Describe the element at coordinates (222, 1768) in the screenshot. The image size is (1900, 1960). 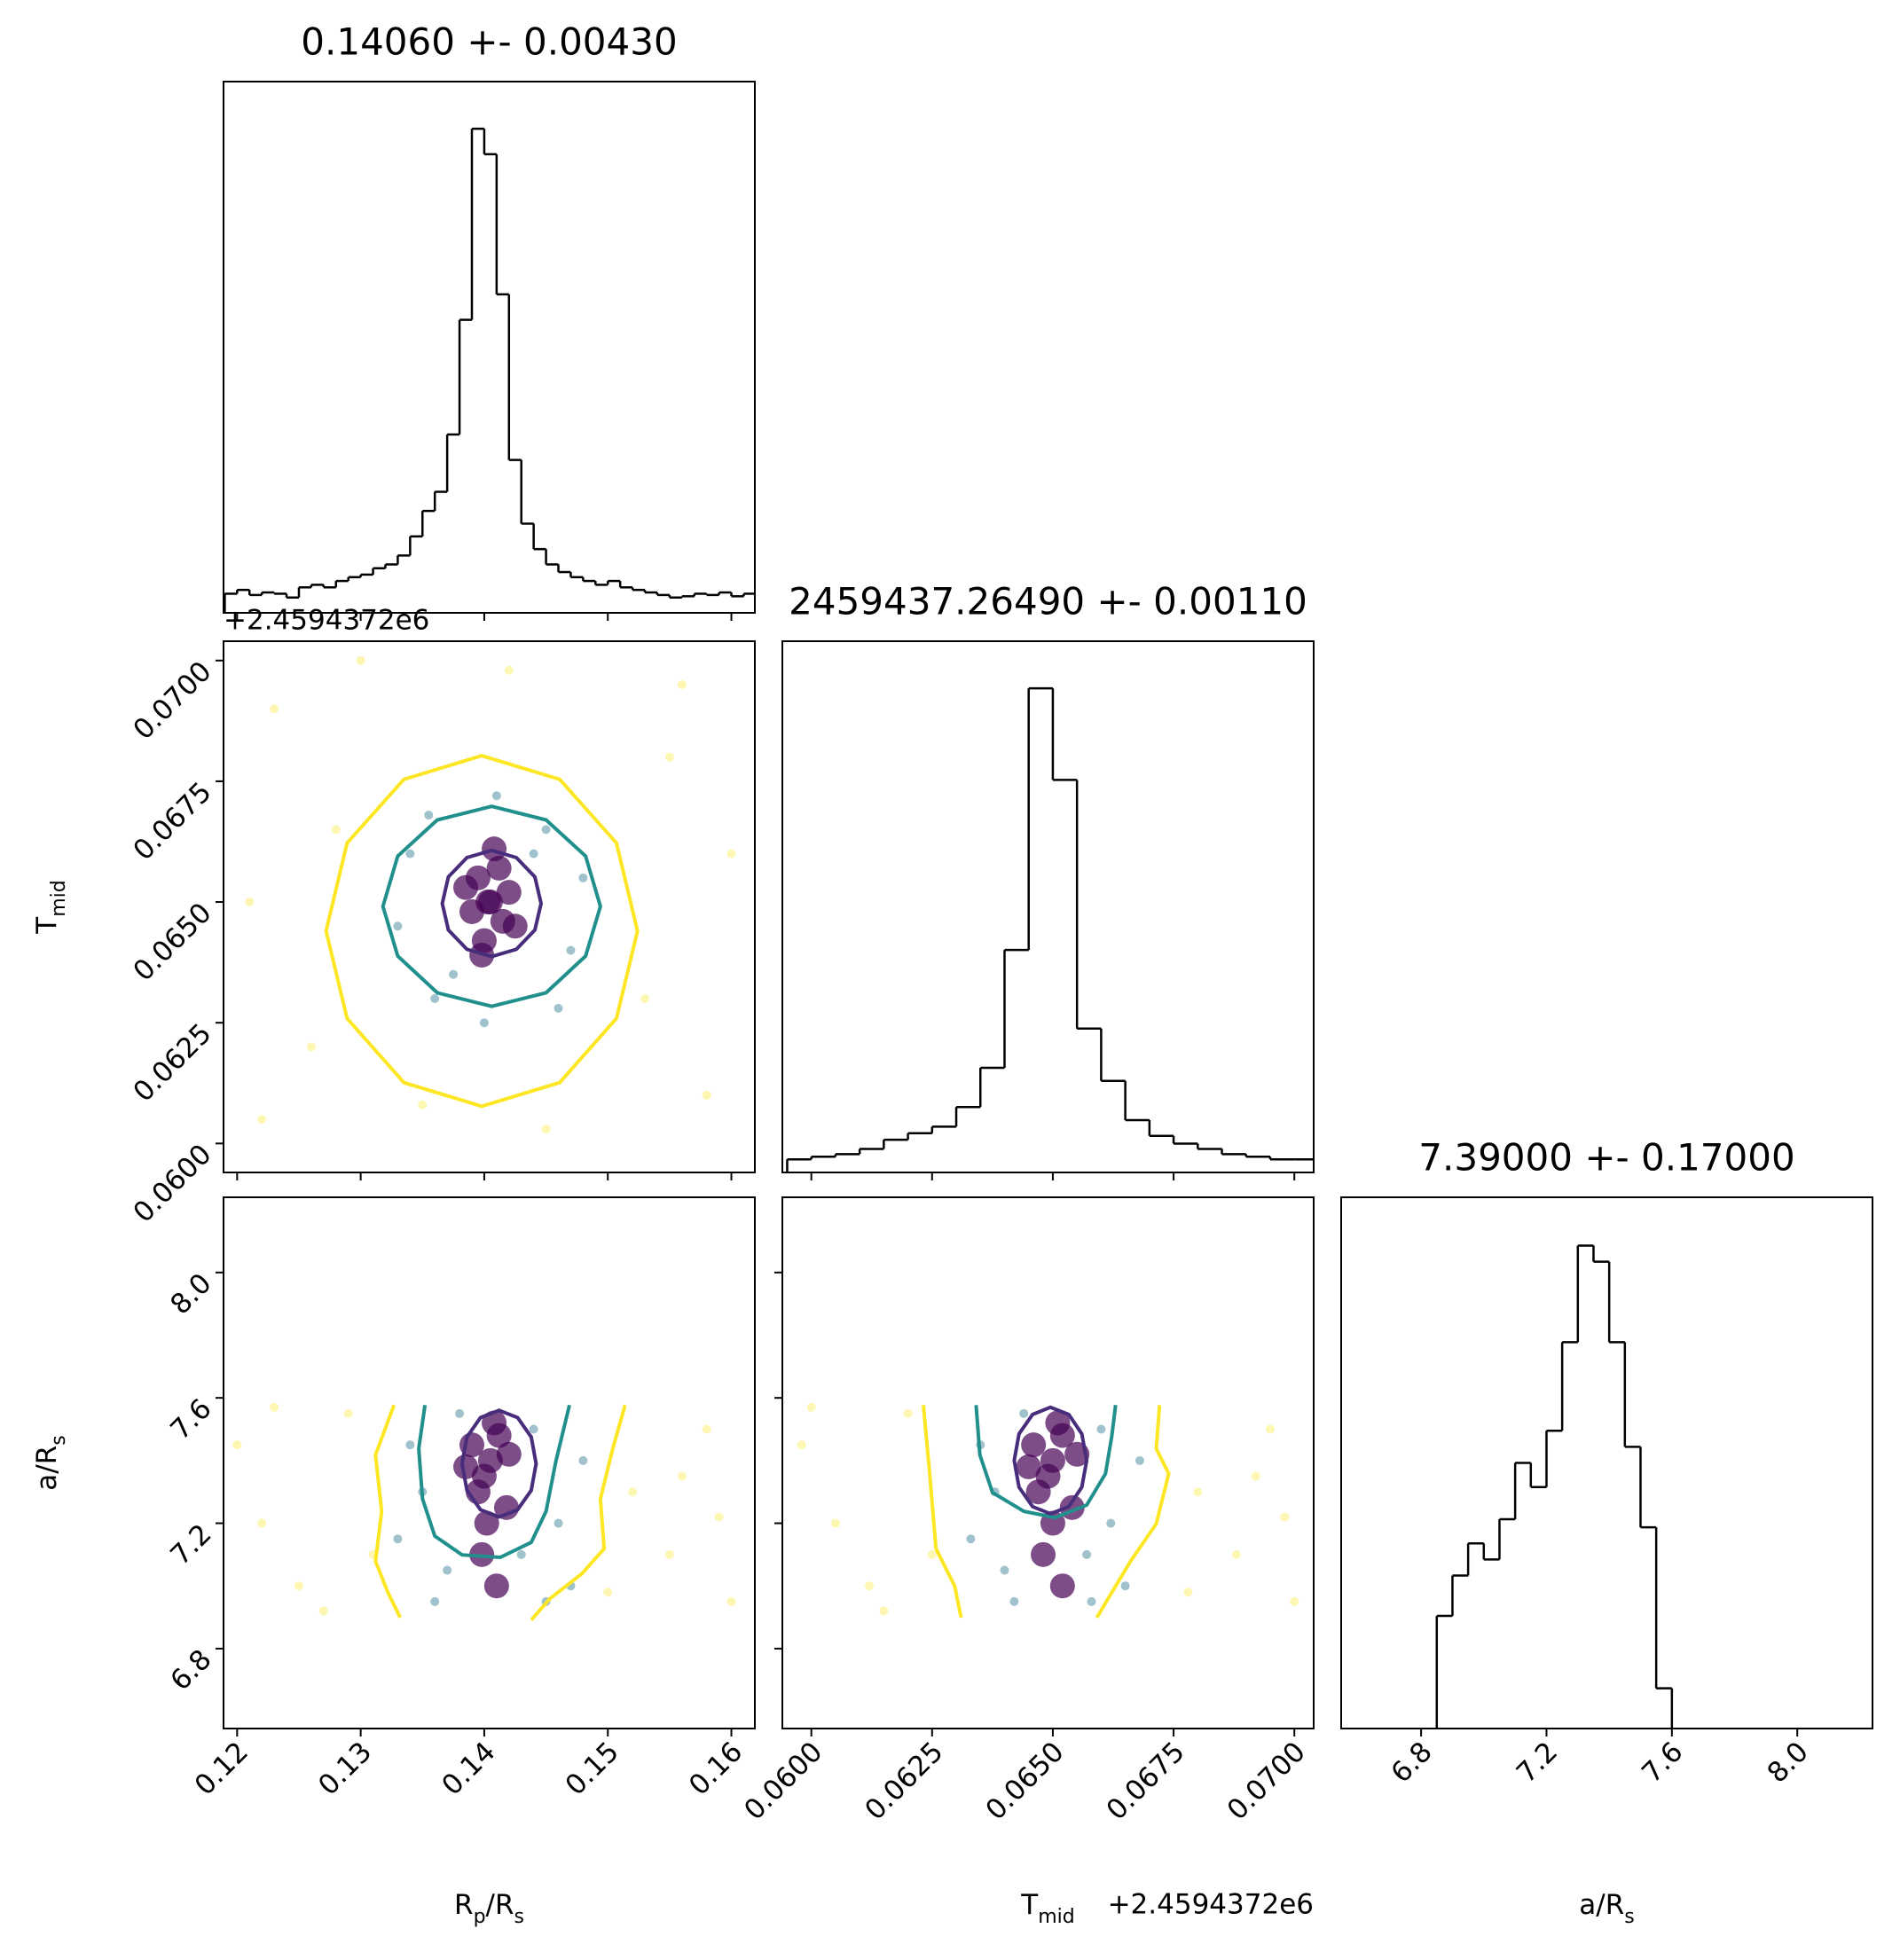
I see `x-tick-label: 0.12` at that location.